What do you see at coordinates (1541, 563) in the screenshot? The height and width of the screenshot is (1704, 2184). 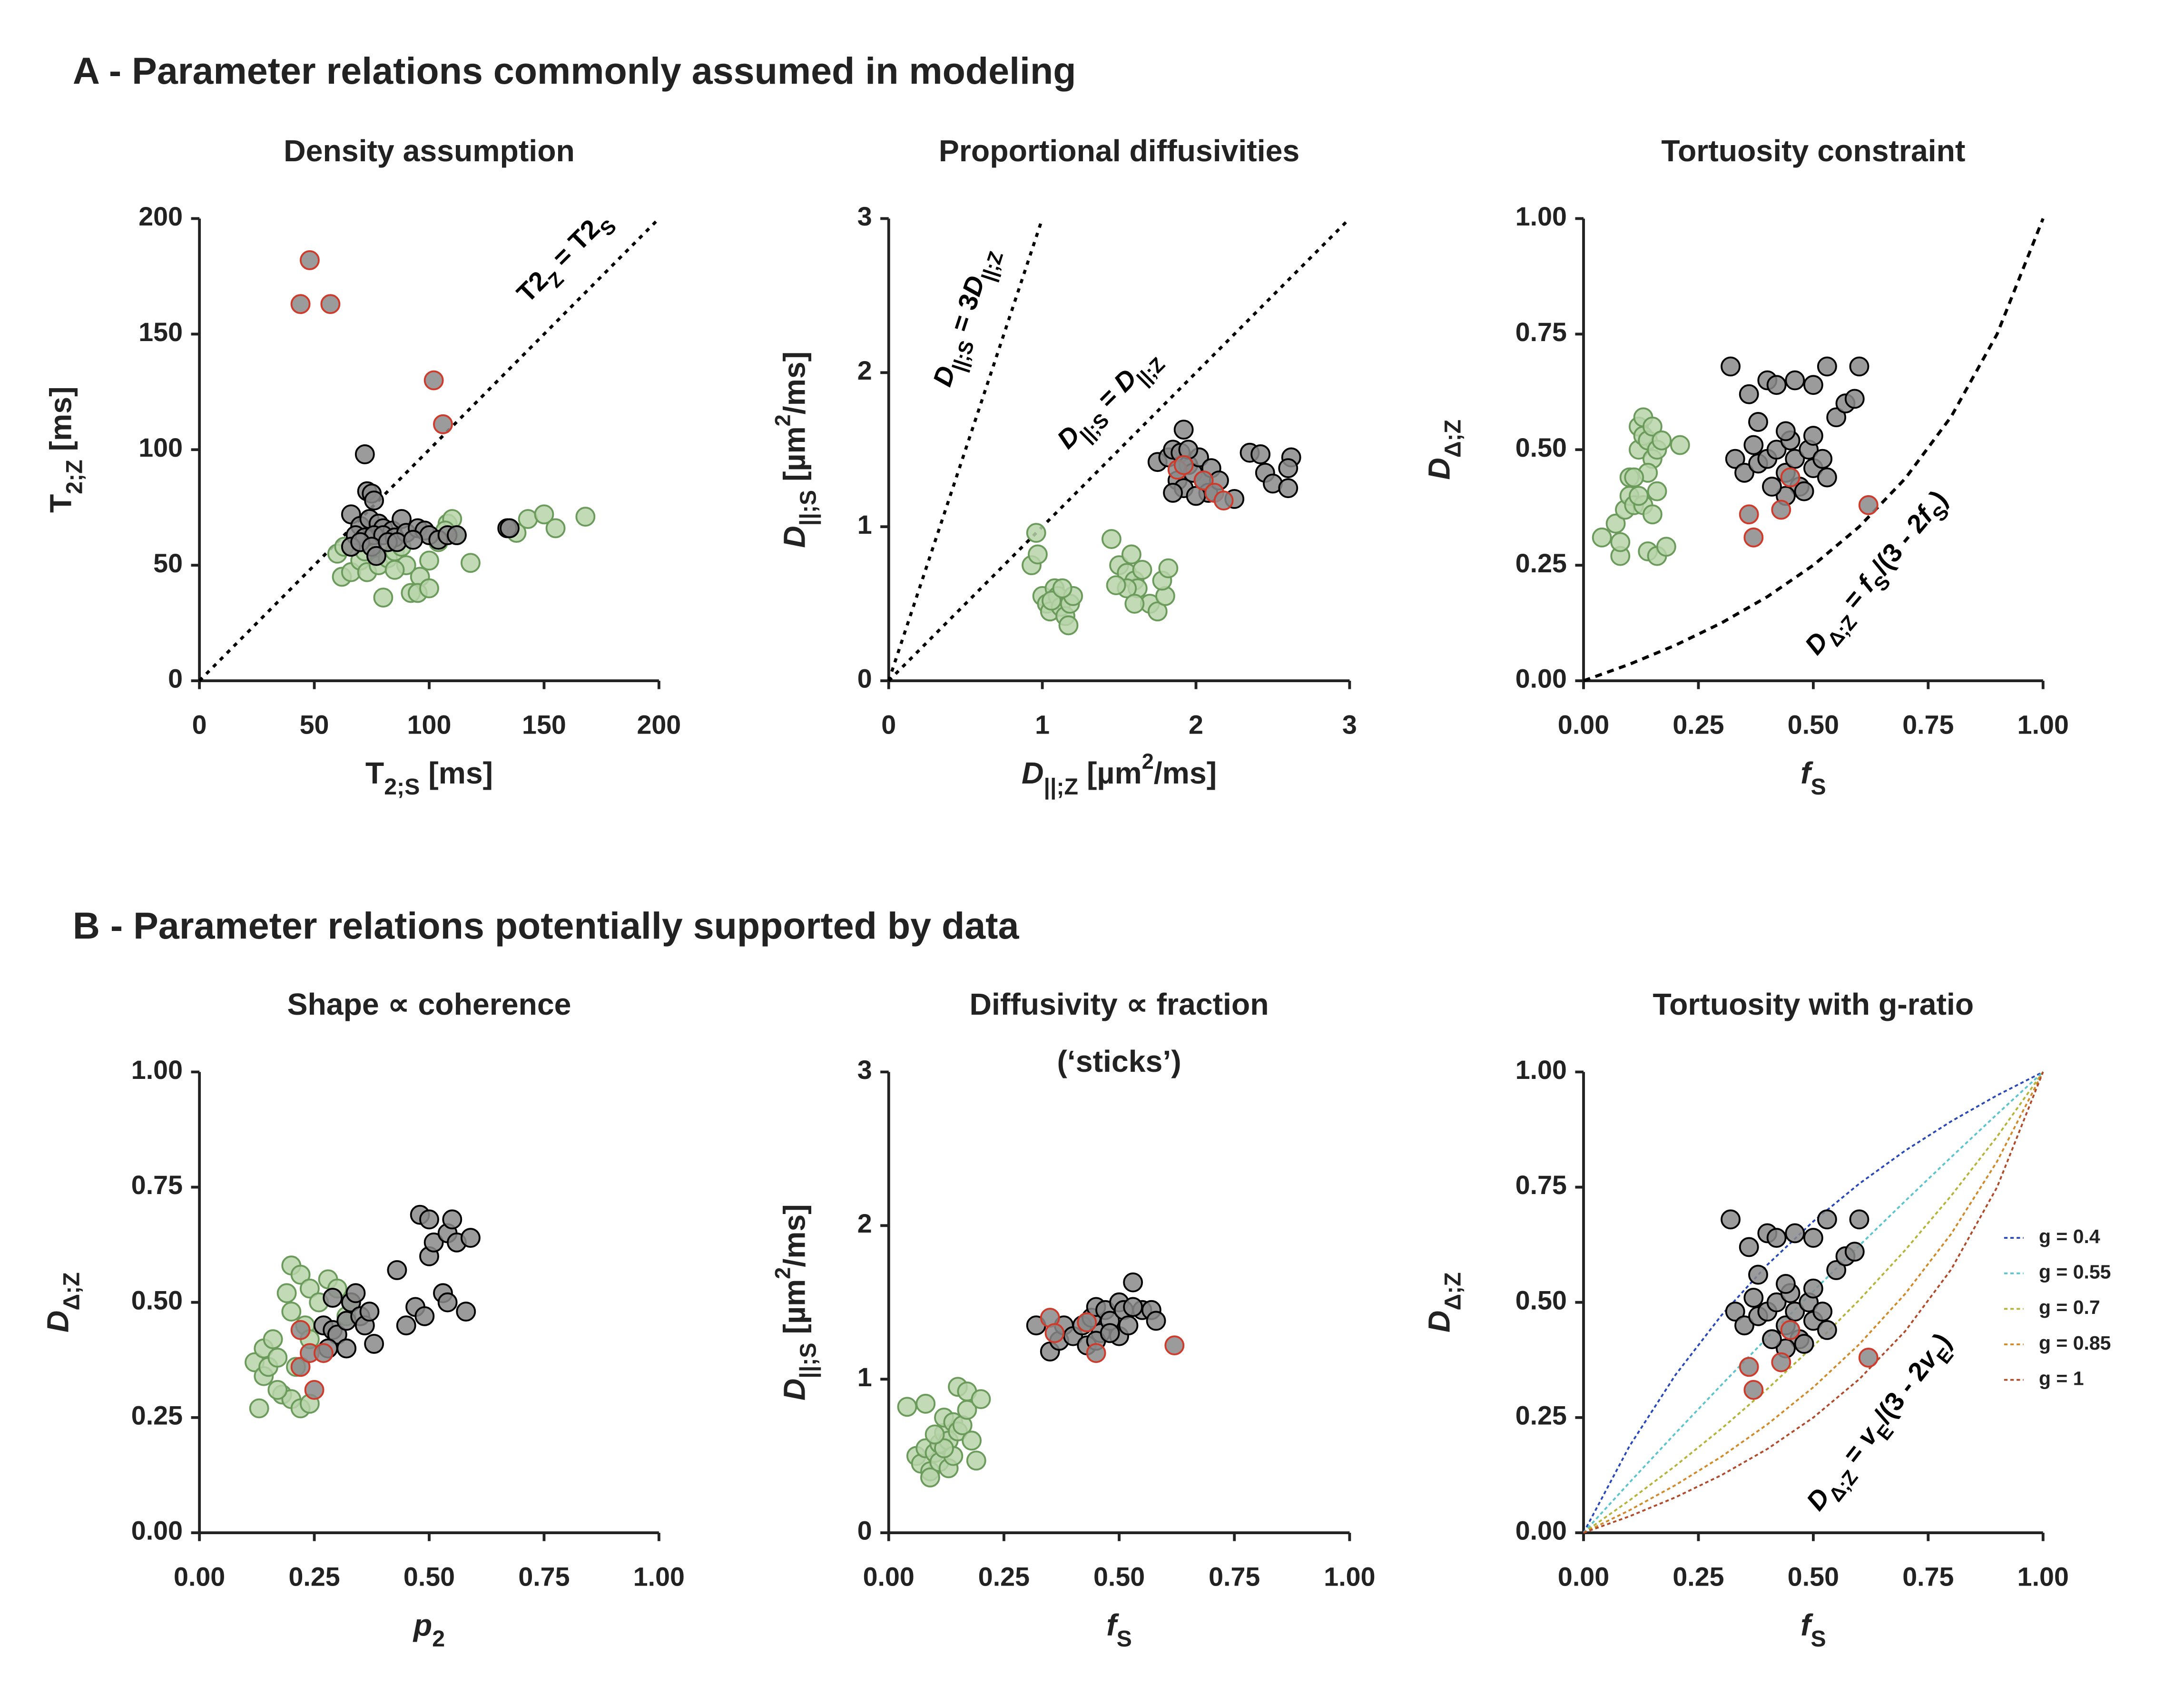 I see `y-tick-label: 0.25` at bounding box center [1541, 563].